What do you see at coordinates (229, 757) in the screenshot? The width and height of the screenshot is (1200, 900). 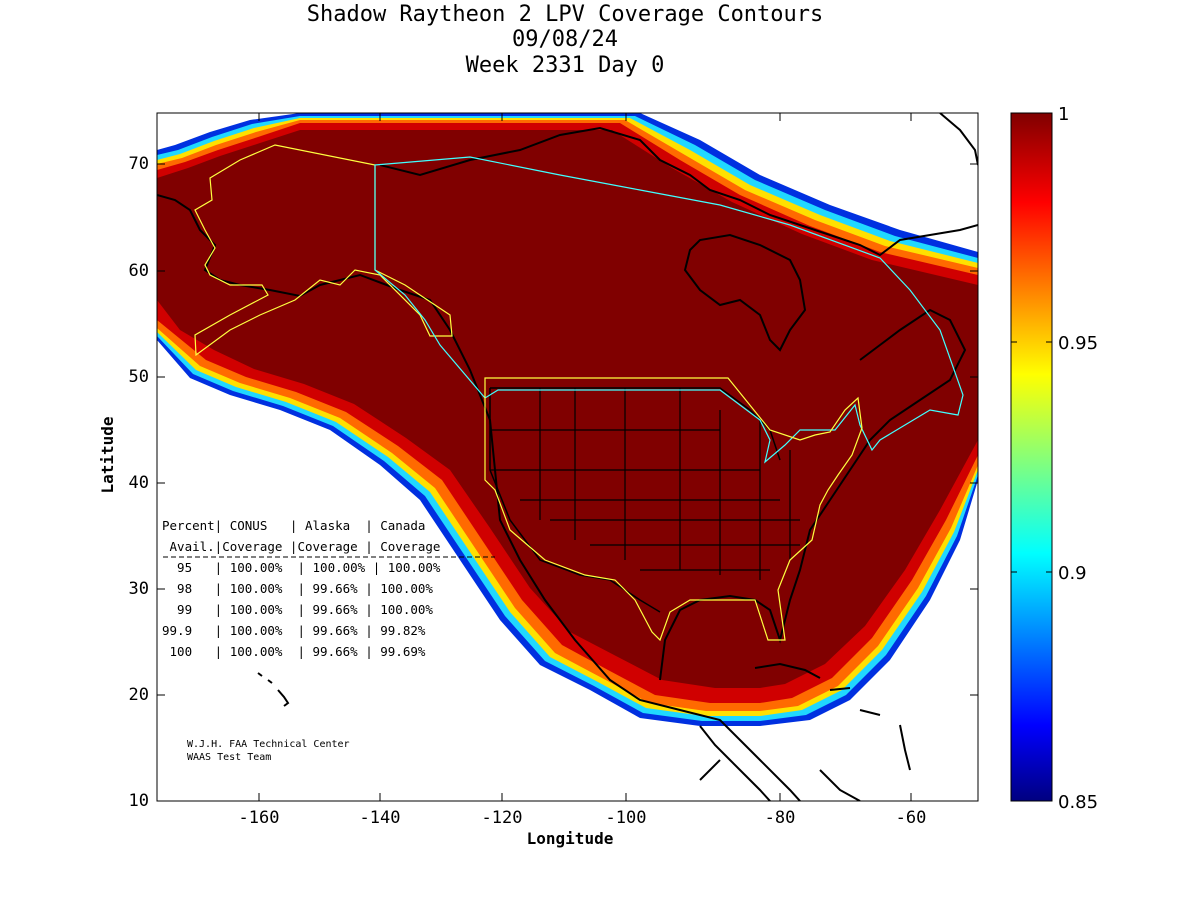 I see `credit-line2: WAAS Test Team` at bounding box center [229, 757].